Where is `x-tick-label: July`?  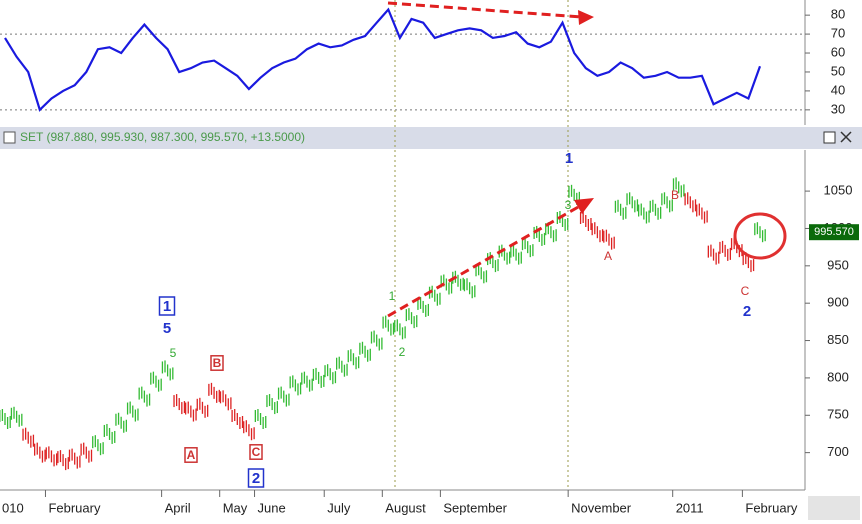 x-tick-label: July is located at coordinates (339, 507).